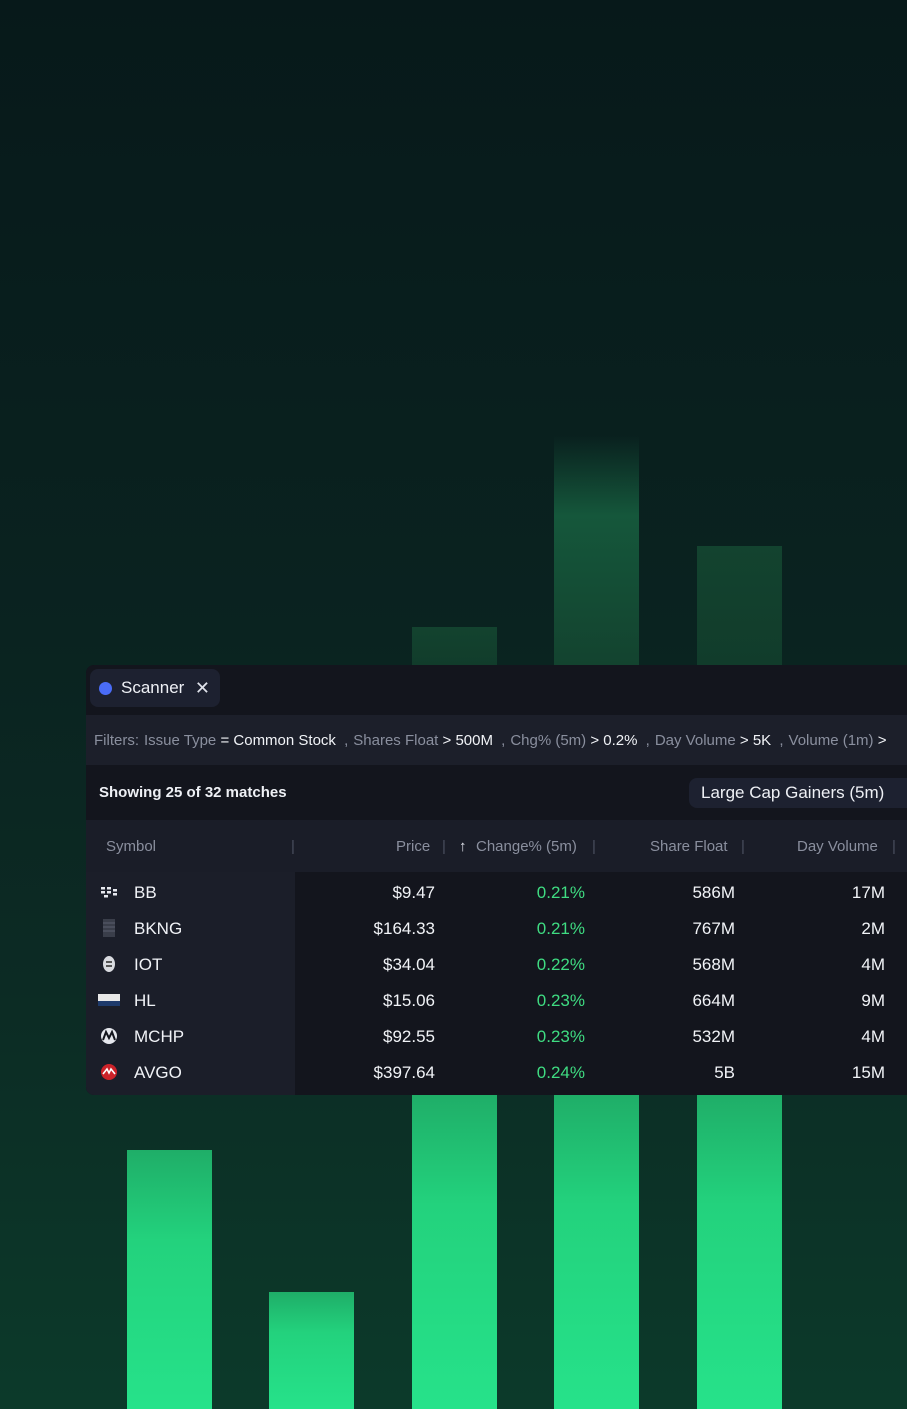 This screenshot has height=1409, width=907. What do you see at coordinates (284, 740) in the screenshot?
I see `filter-value: Common Stock` at bounding box center [284, 740].